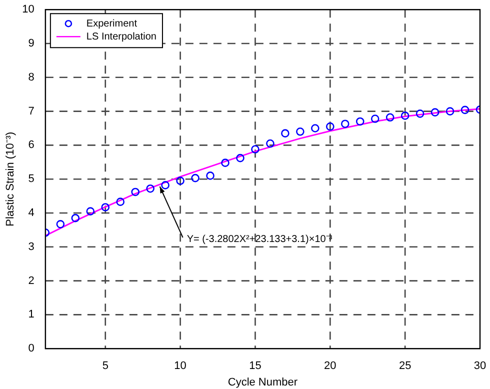  What do you see at coordinates (31, 77) in the screenshot?
I see `y-tick-label: 8` at bounding box center [31, 77].